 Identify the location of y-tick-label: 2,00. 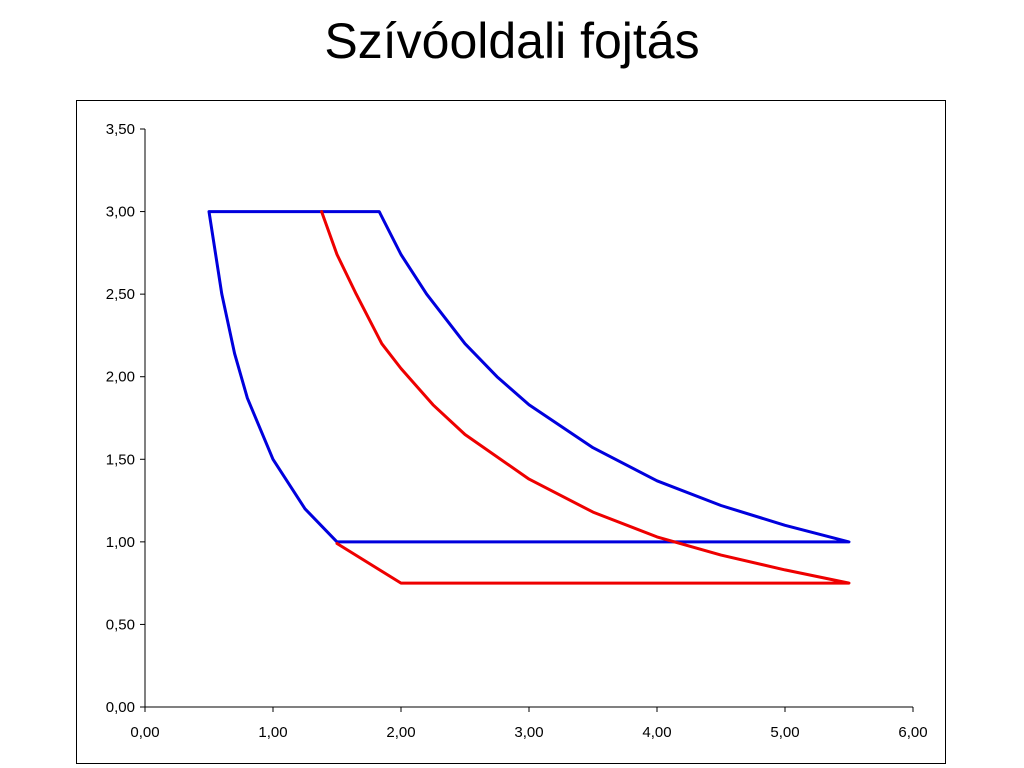
(120, 377).